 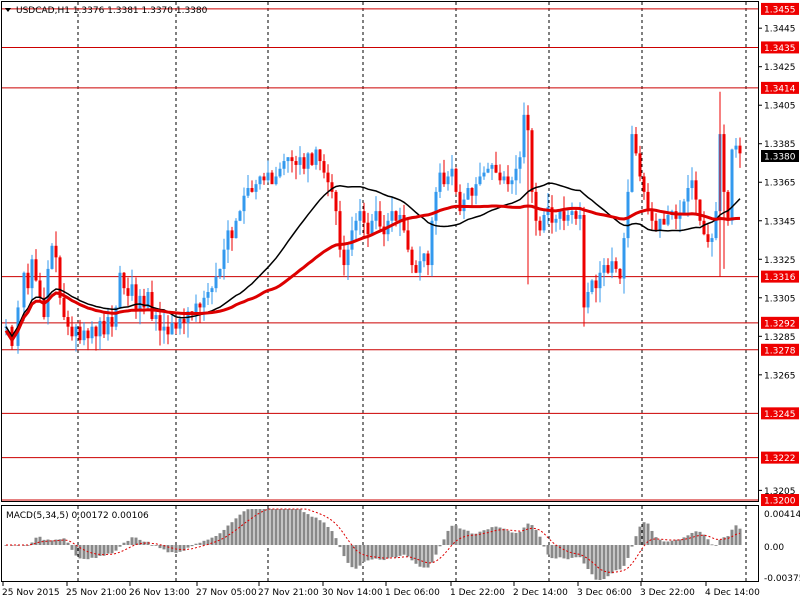 What do you see at coordinates (780, 222) in the screenshot?
I see `price-tick-label: 1.3345` at bounding box center [780, 222].